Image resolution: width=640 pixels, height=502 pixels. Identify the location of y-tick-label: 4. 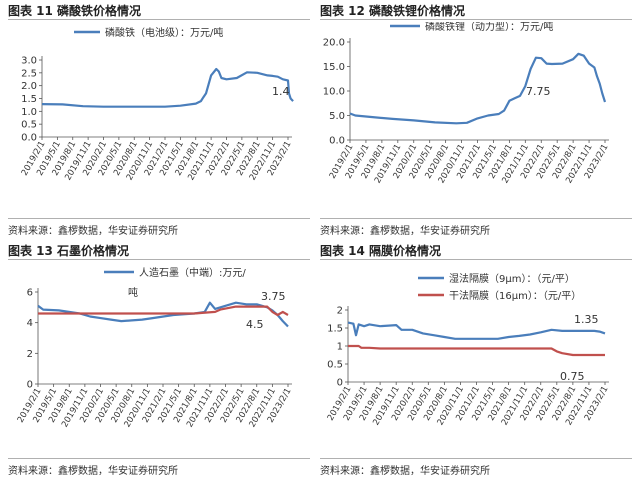
(30, 323).